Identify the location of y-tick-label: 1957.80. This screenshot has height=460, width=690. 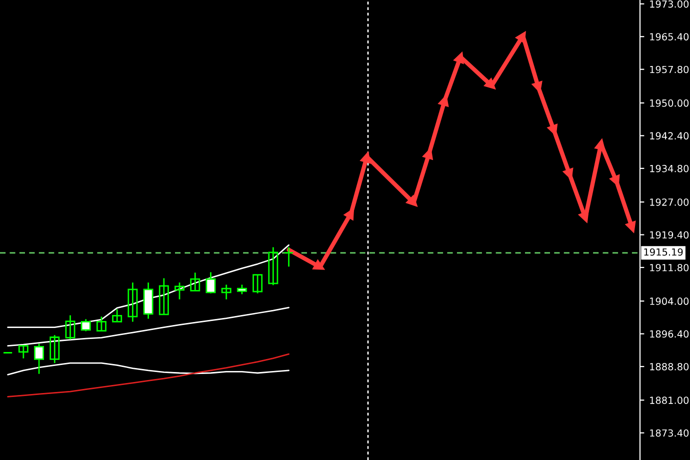
(669, 70).